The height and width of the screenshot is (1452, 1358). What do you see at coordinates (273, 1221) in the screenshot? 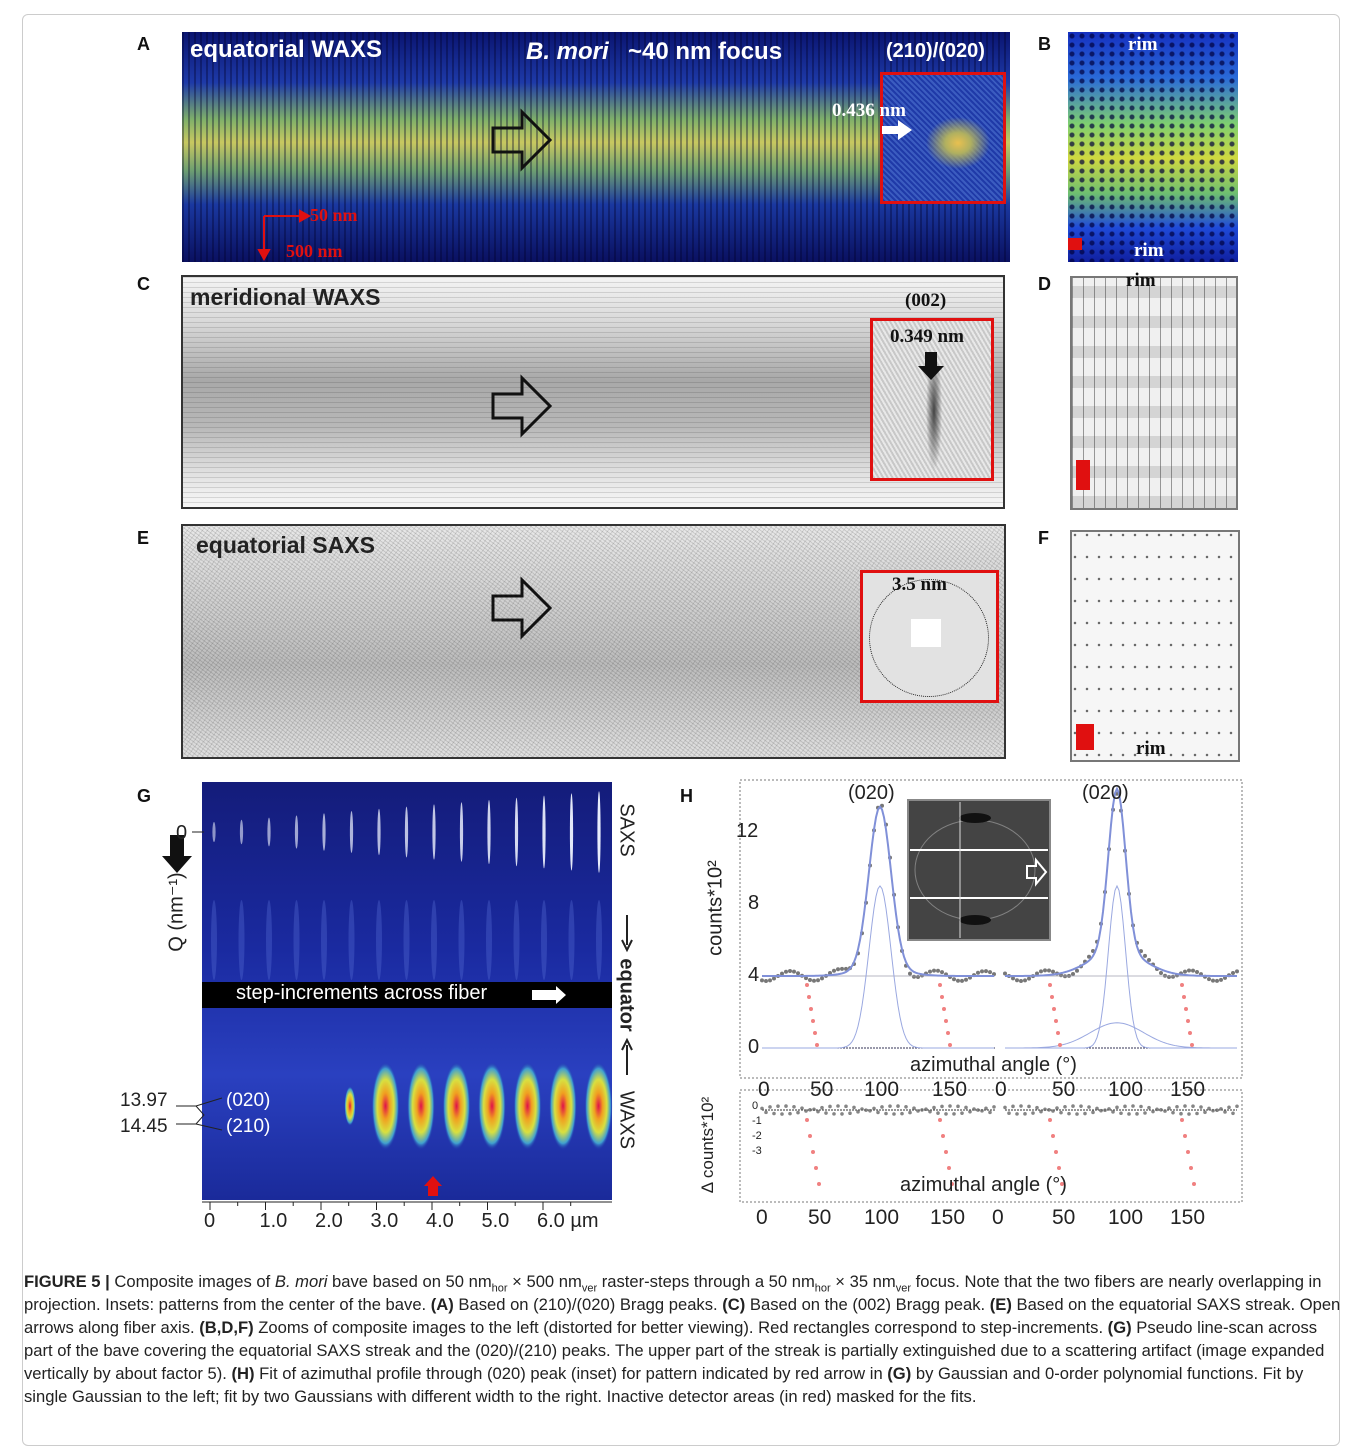
I see `x-tick-label: 1.0` at bounding box center [273, 1221].